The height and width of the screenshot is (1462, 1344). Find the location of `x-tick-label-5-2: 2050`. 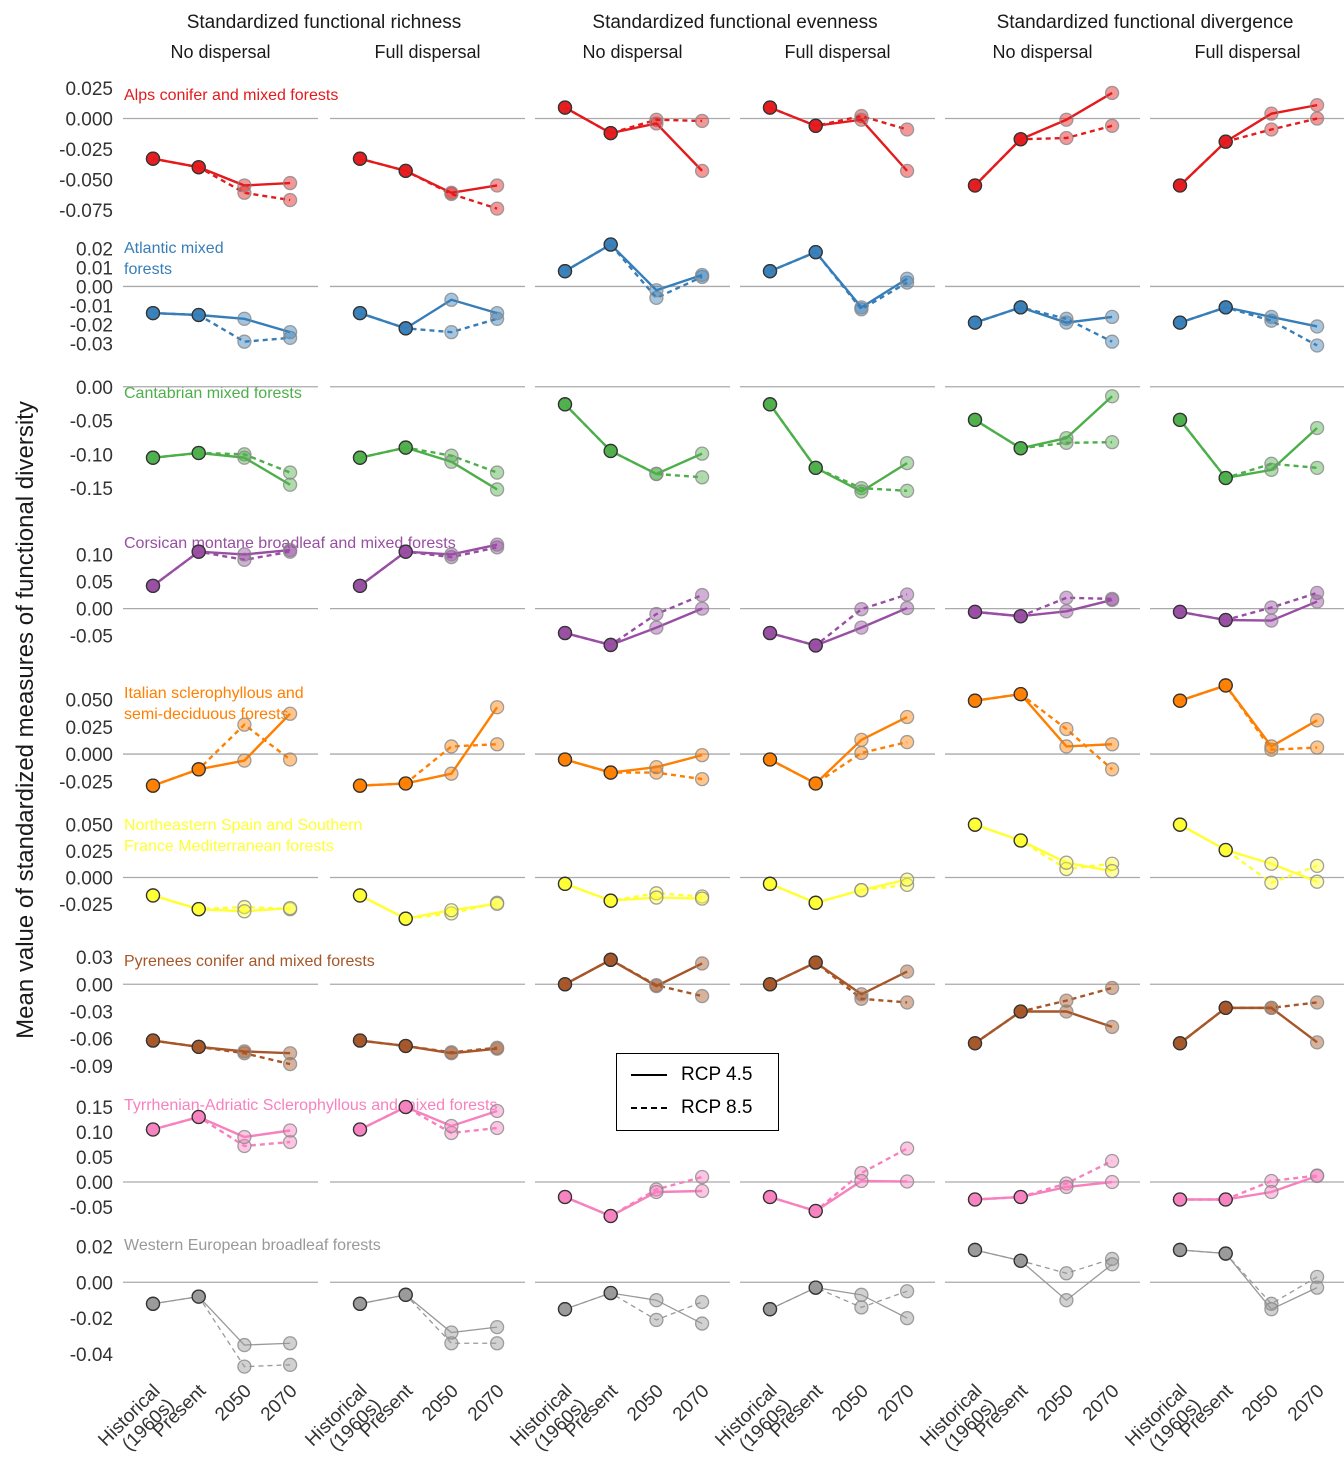

x-tick-label-5-2: 2050 is located at coordinates (1260, 1403).